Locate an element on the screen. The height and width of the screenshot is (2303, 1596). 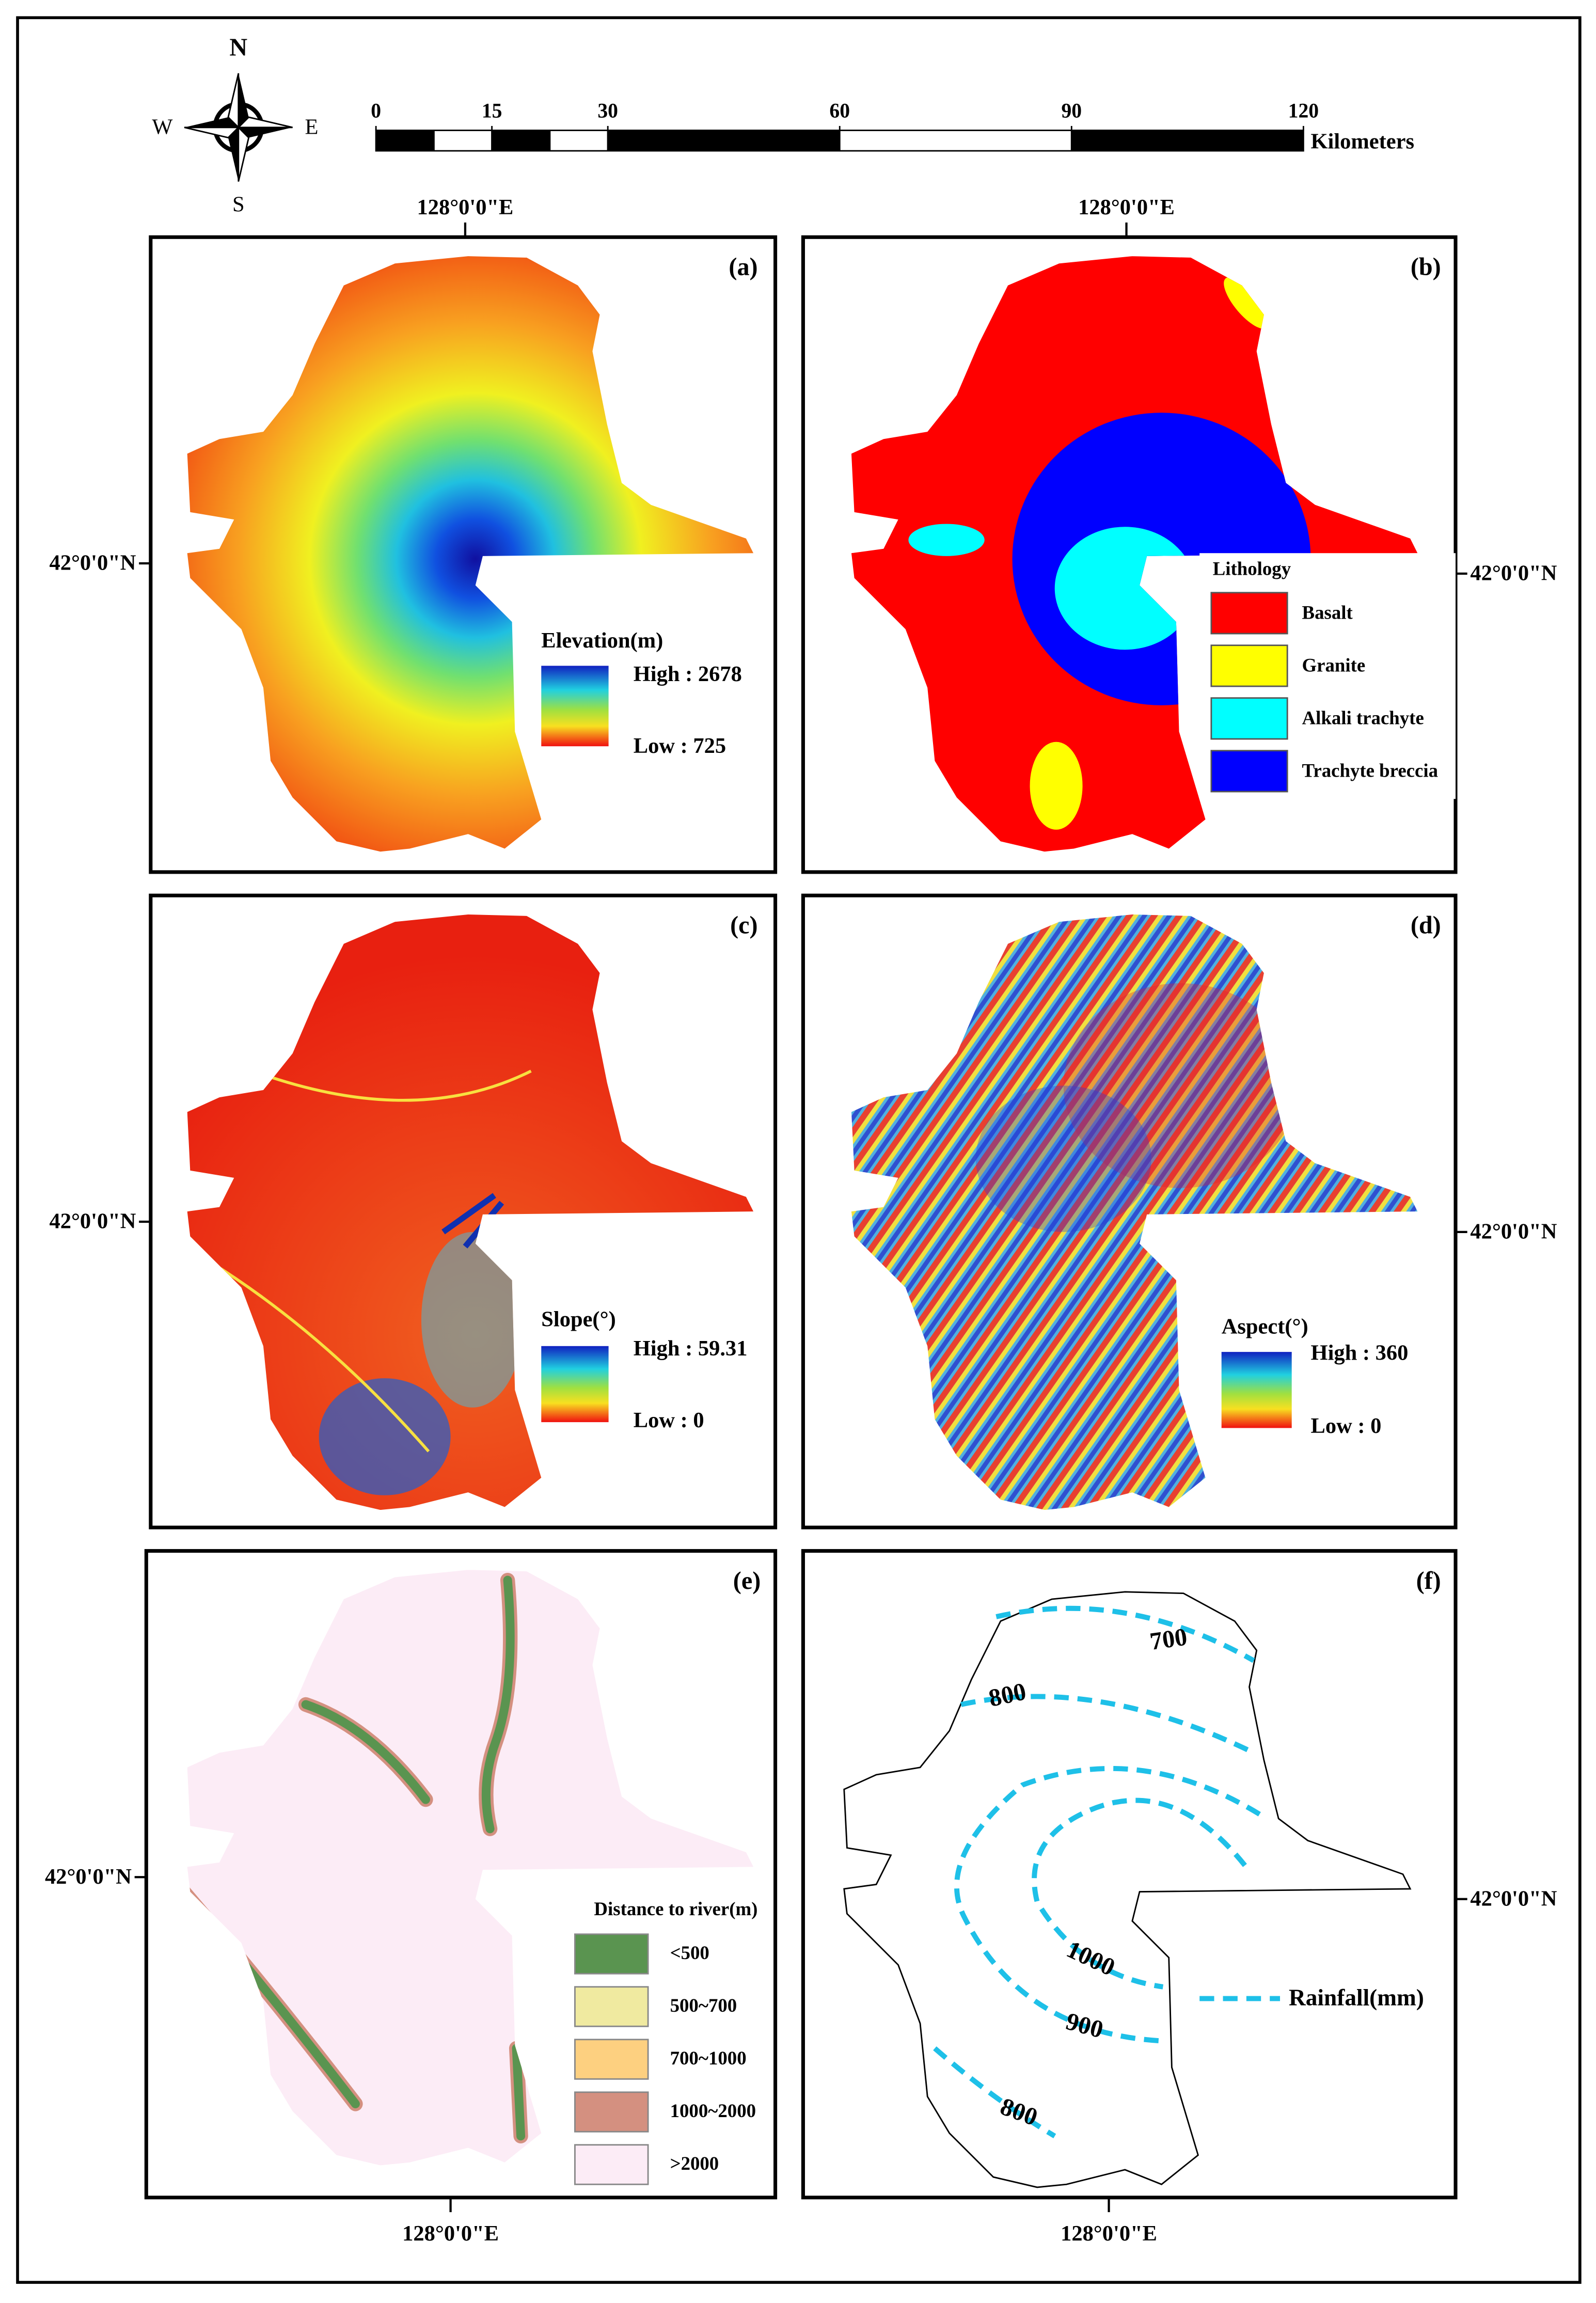
panel-label: (b) is located at coordinates (1426, 267).